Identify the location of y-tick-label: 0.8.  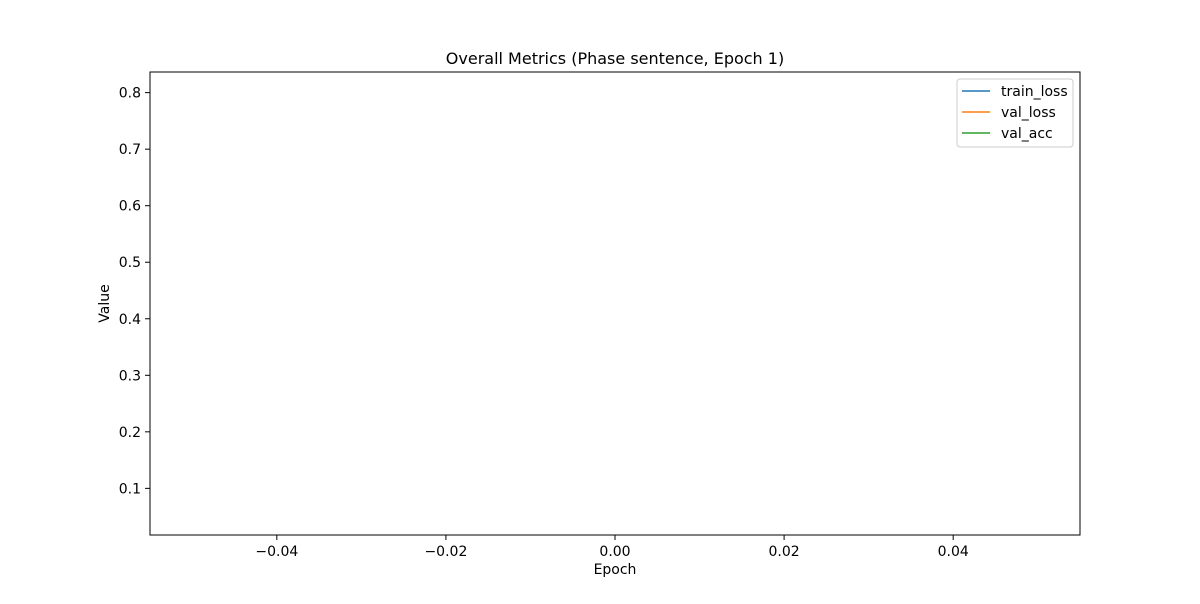
(130, 94).